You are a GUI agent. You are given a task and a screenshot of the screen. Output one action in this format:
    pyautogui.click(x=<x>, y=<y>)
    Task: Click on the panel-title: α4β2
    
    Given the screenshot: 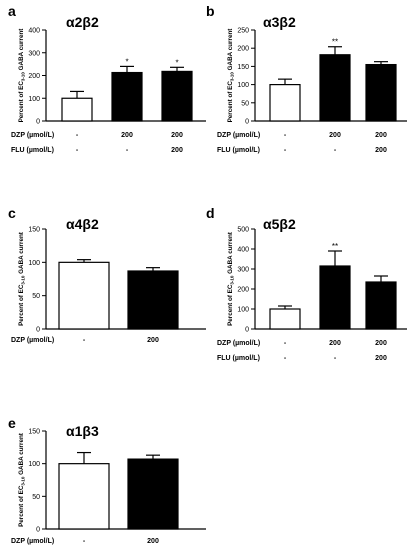 What is the action you would take?
    pyautogui.click(x=82, y=224)
    